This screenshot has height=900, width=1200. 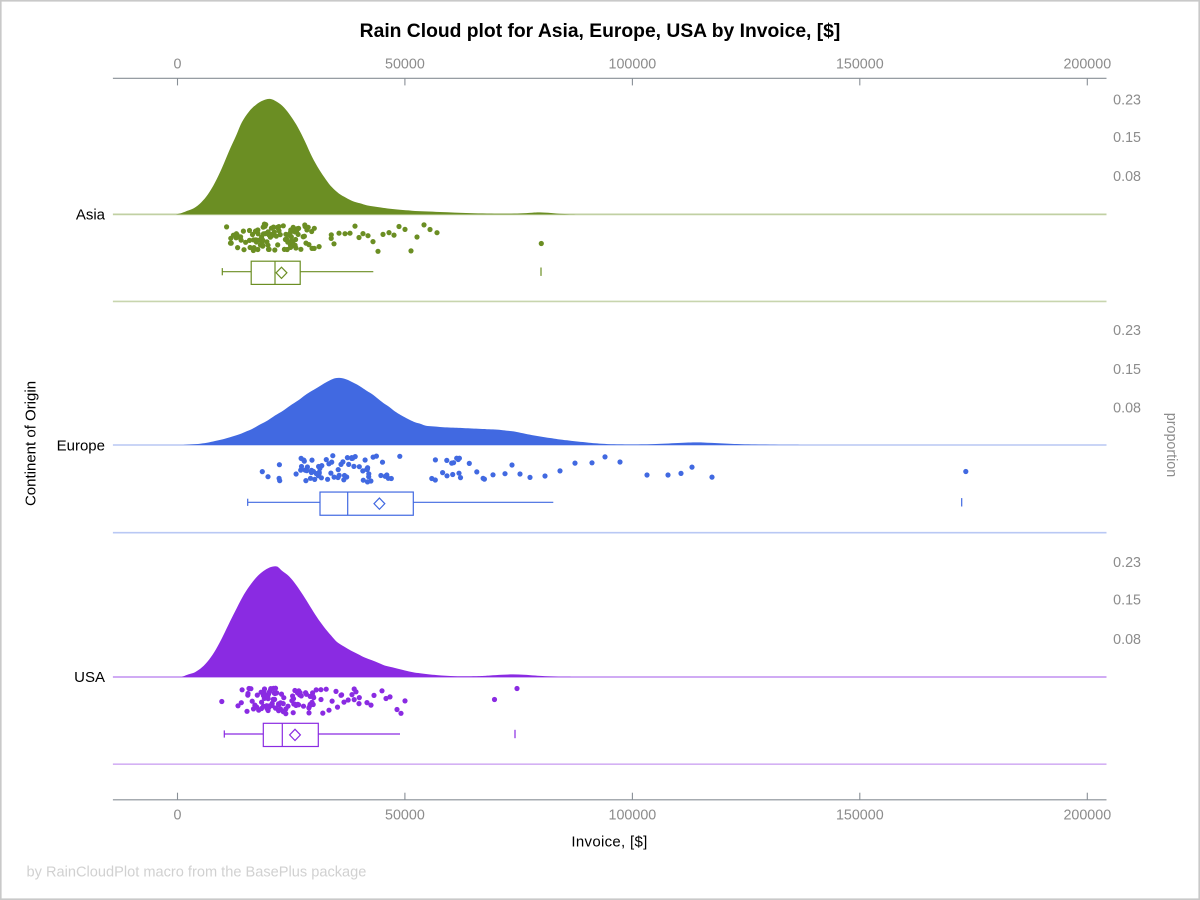 I want to click on svg-text: Asia, so click(x=91, y=214).